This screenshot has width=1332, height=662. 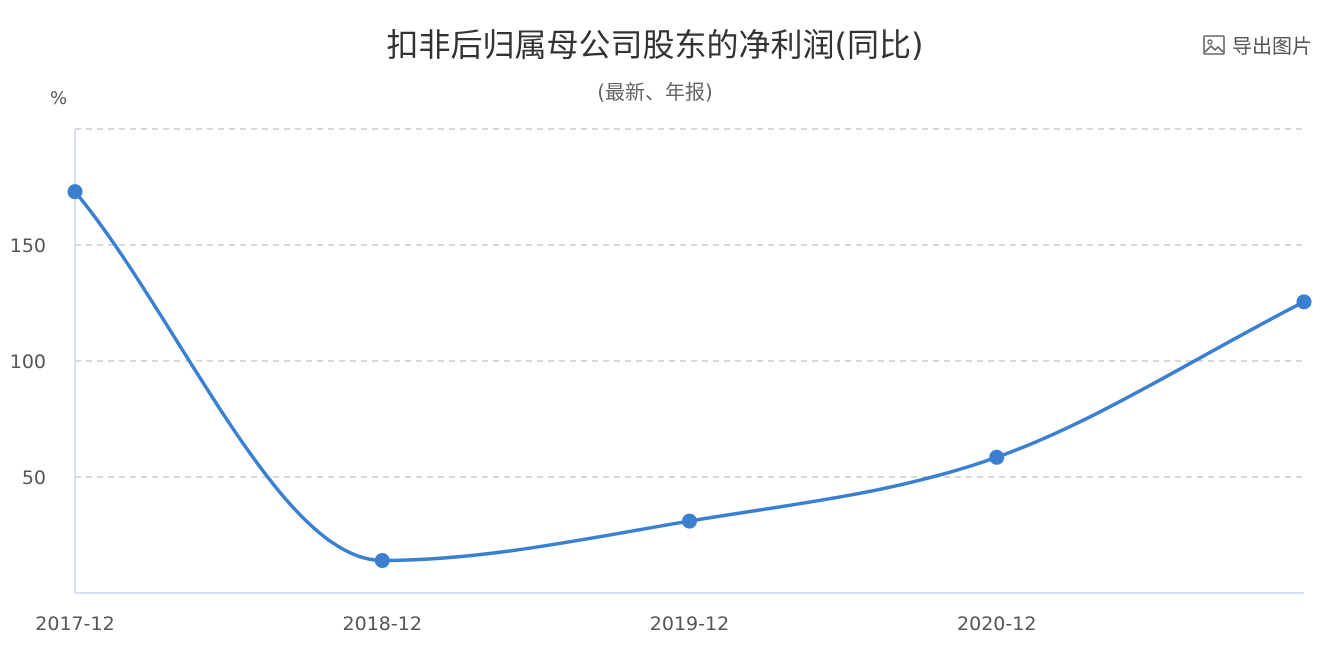 I want to click on y-axis-ticks: 50 100 150, so click(x=28, y=362).